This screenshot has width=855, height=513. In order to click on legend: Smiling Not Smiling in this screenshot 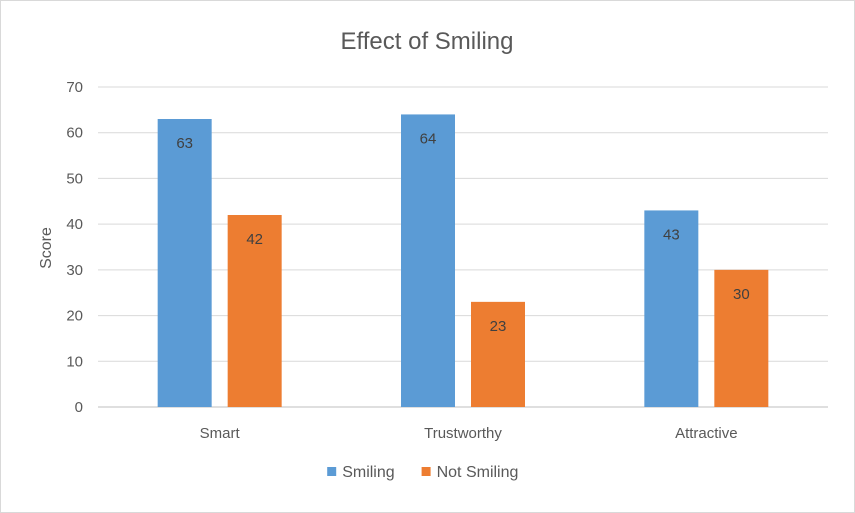, I will do `click(422, 472)`.